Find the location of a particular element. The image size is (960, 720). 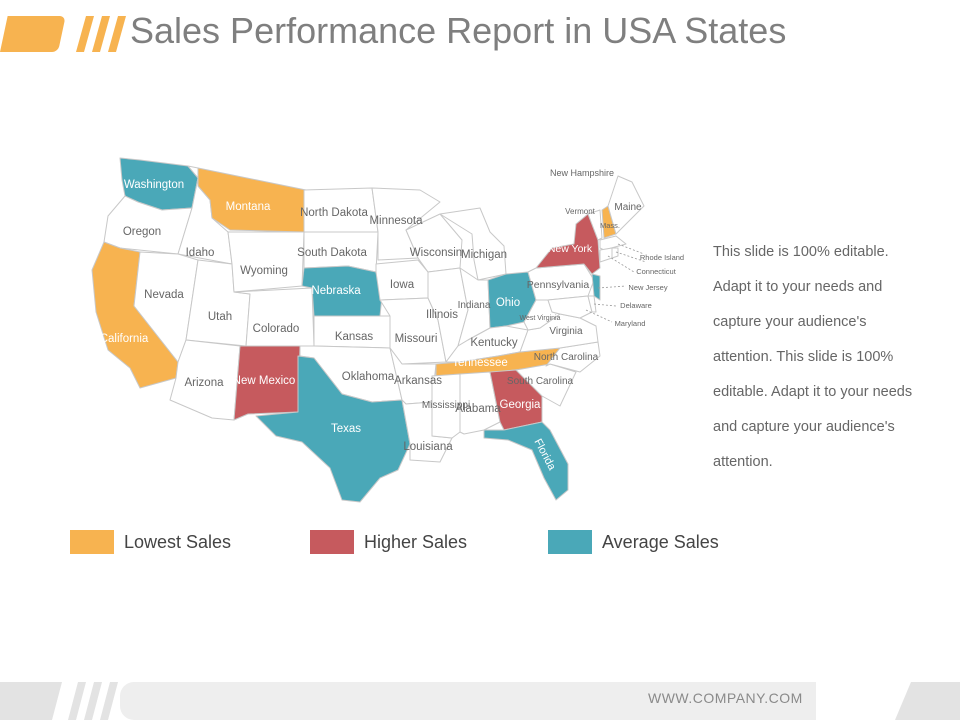

label-indiana: Indiana is located at coordinates (474, 305).